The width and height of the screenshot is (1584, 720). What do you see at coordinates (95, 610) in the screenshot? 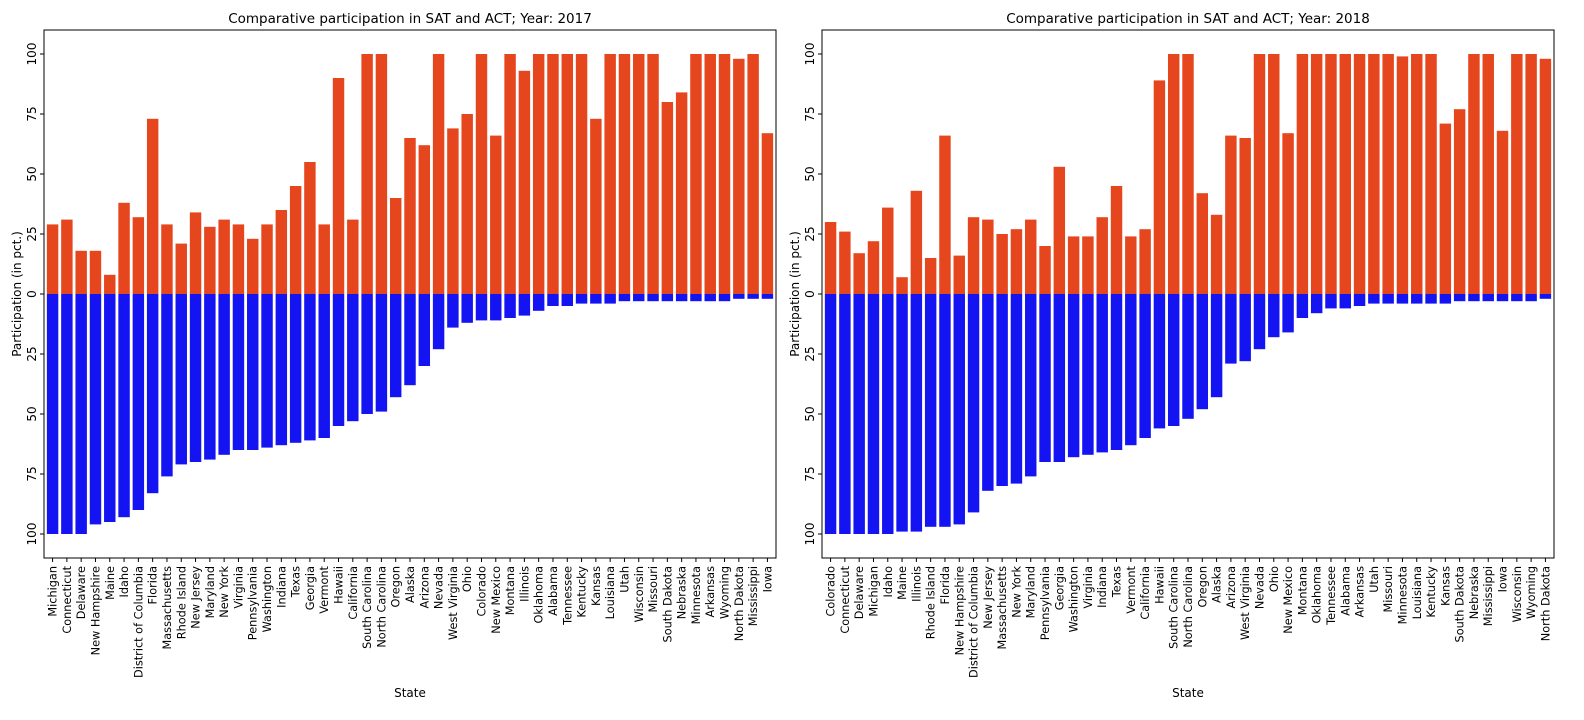
I see `x-tick-label: New Hampshire` at bounding box center [95, 610].